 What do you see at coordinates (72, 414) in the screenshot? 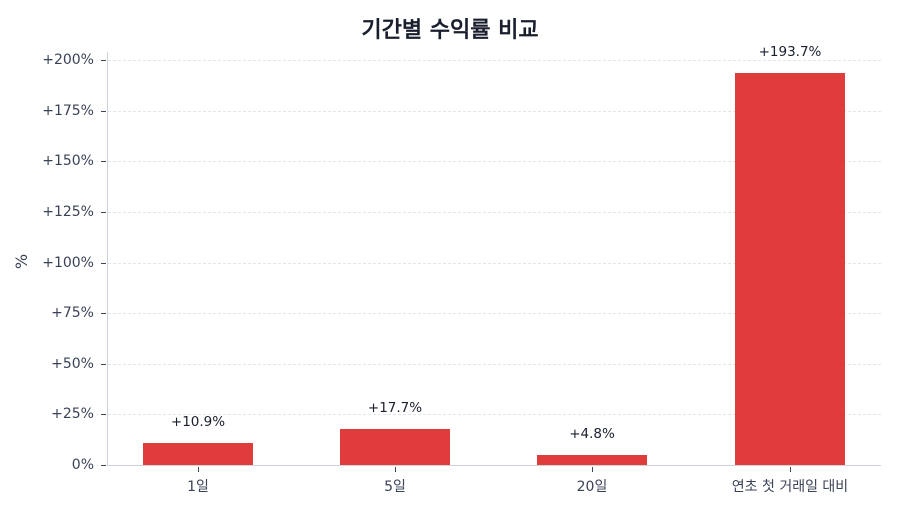
I see `y-tick-label: +25%` at bounding box center [72, 414].